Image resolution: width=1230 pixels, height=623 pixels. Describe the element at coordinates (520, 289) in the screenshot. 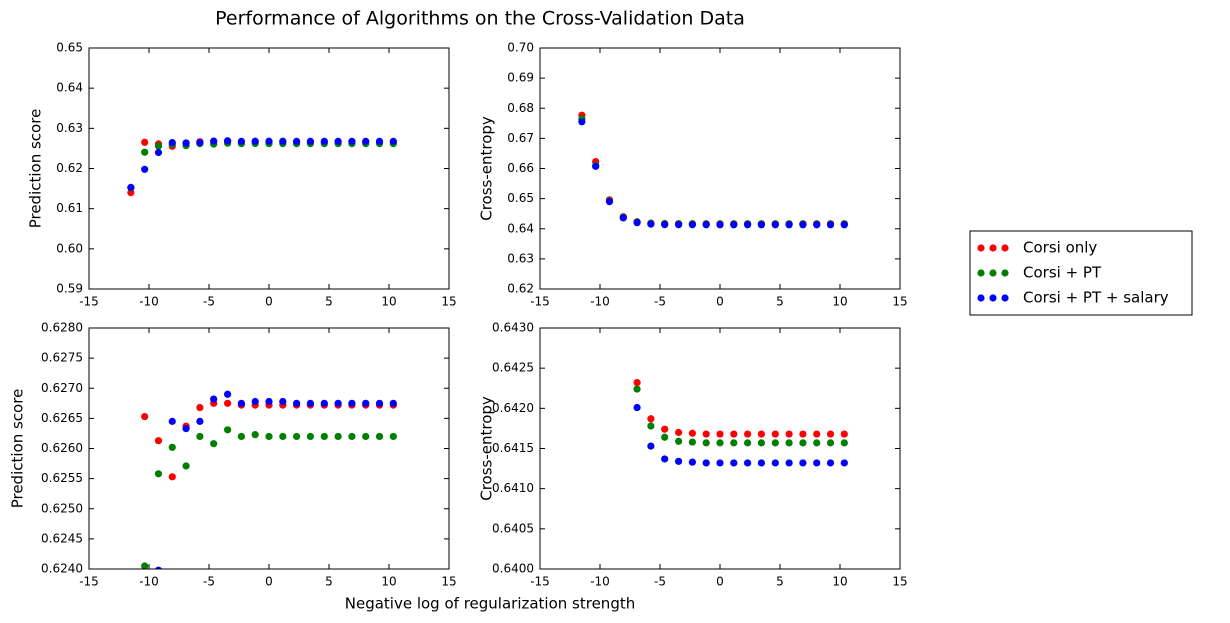

I see `y-tick-label: 0.62` at that location.